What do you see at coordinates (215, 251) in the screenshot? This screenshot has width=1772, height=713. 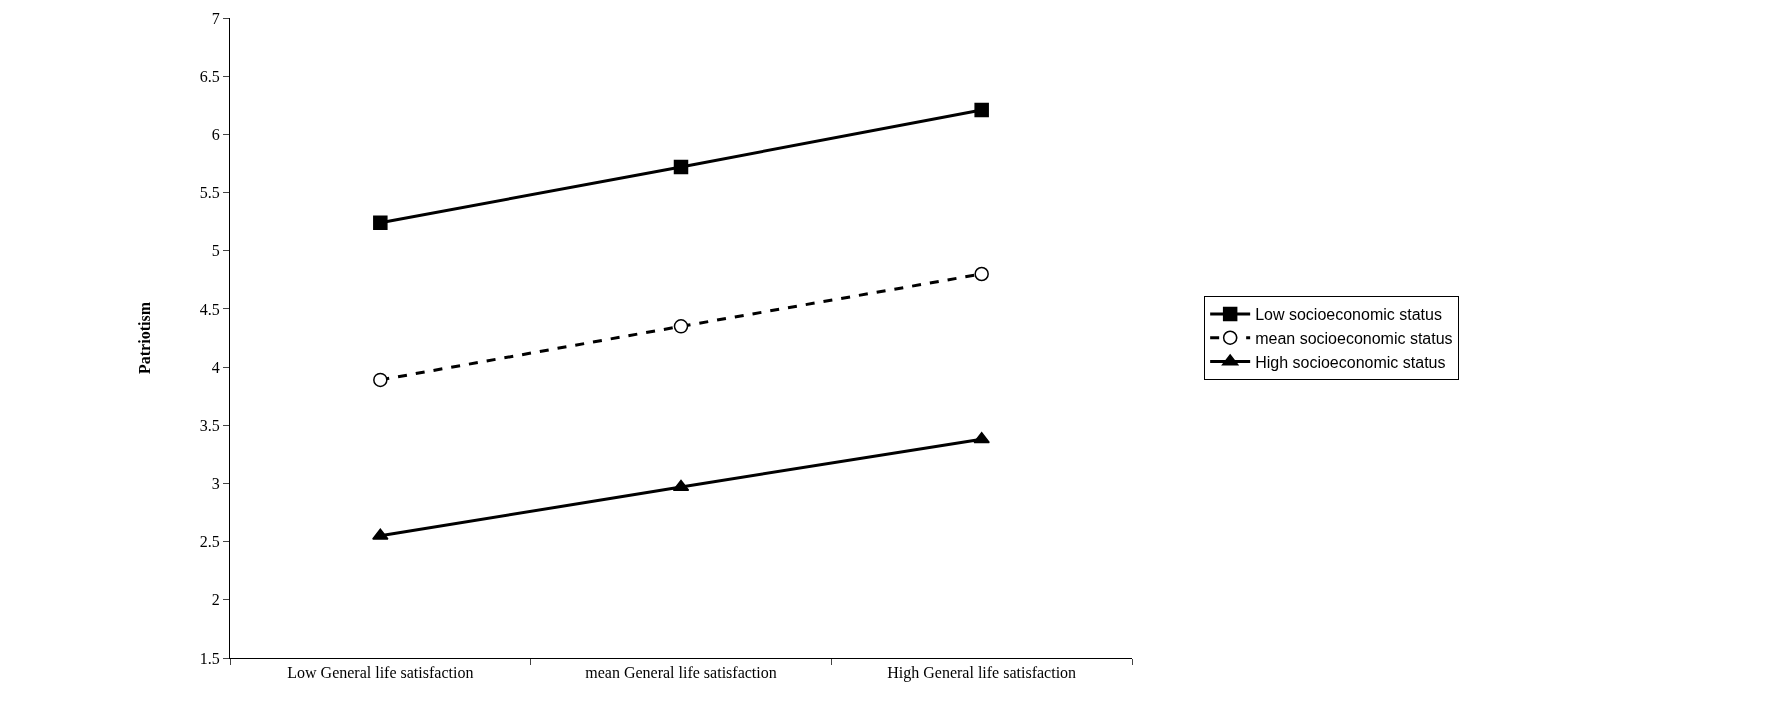 I see `y-tick-label: 5` at bounding box center [215, 251].